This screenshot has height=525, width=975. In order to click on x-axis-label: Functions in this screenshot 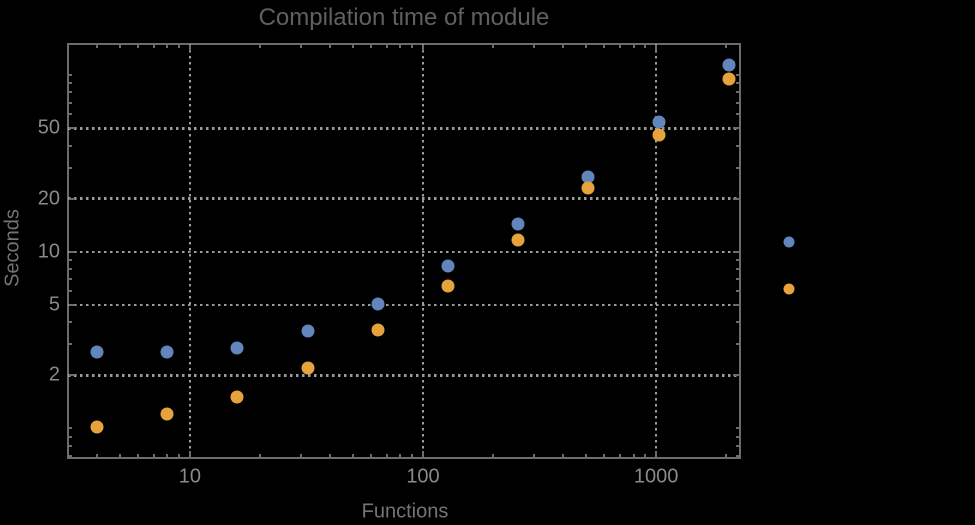, I will do `click(405, 511)`.